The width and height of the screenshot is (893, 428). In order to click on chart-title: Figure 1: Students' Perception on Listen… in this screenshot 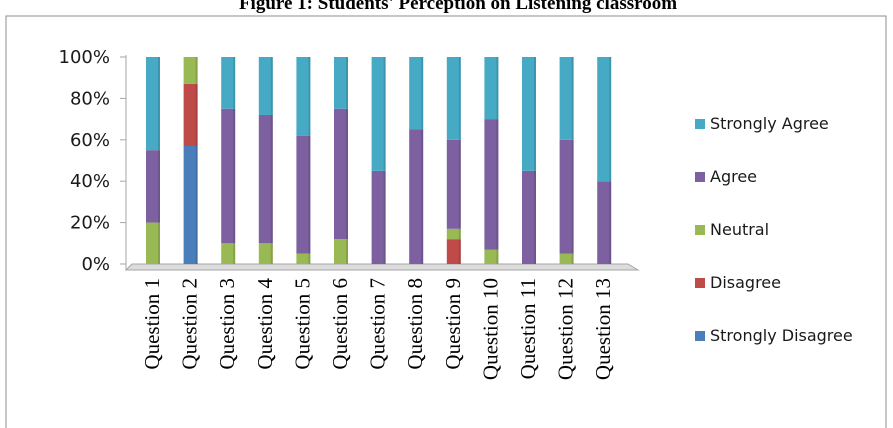, I will do `click(458, 7)`.